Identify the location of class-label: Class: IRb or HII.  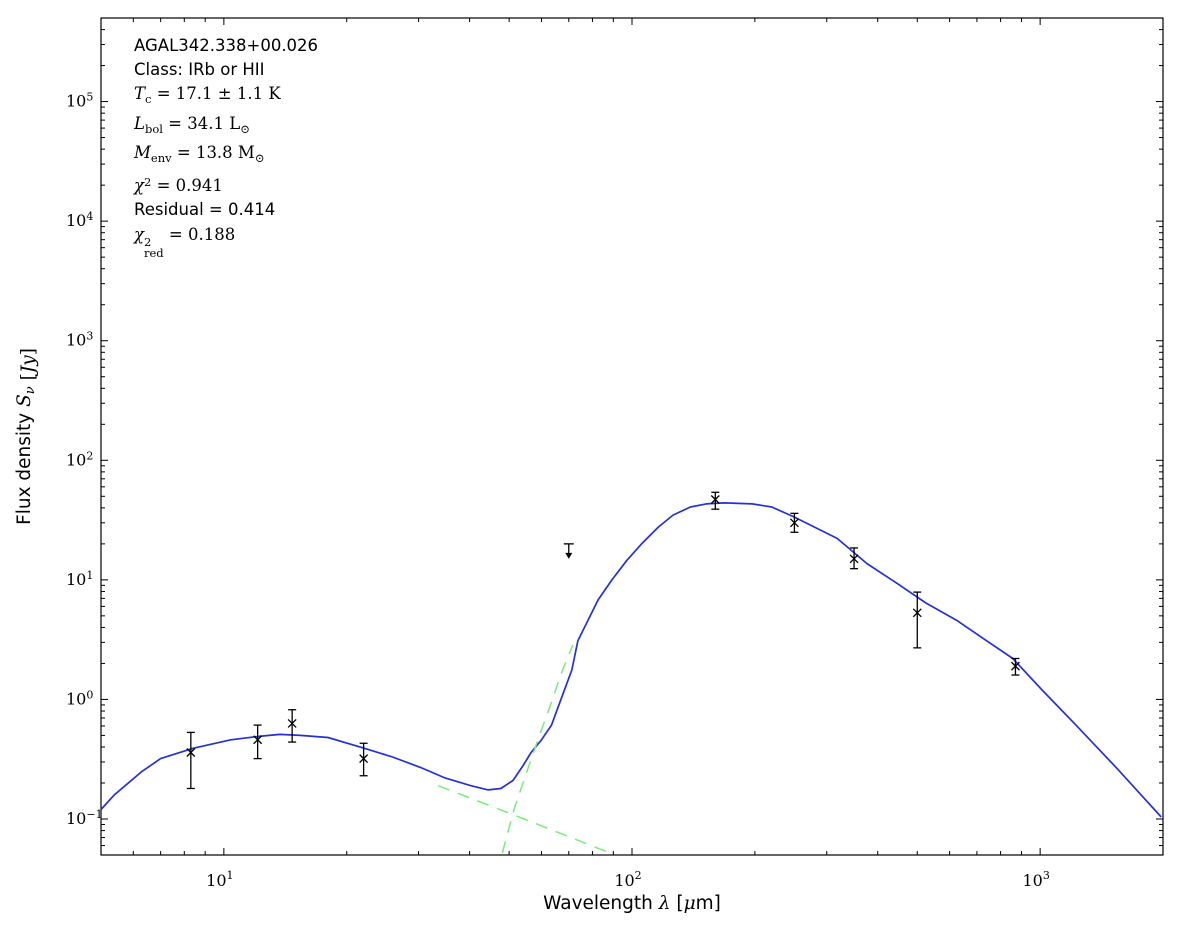
(199, 70).